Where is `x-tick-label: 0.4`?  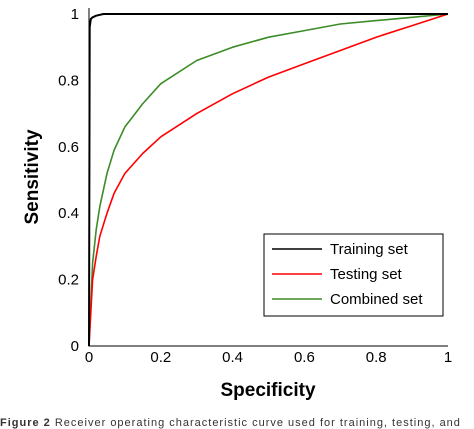 x-tick-label: 0.4 is located at coordinates (232, 357).